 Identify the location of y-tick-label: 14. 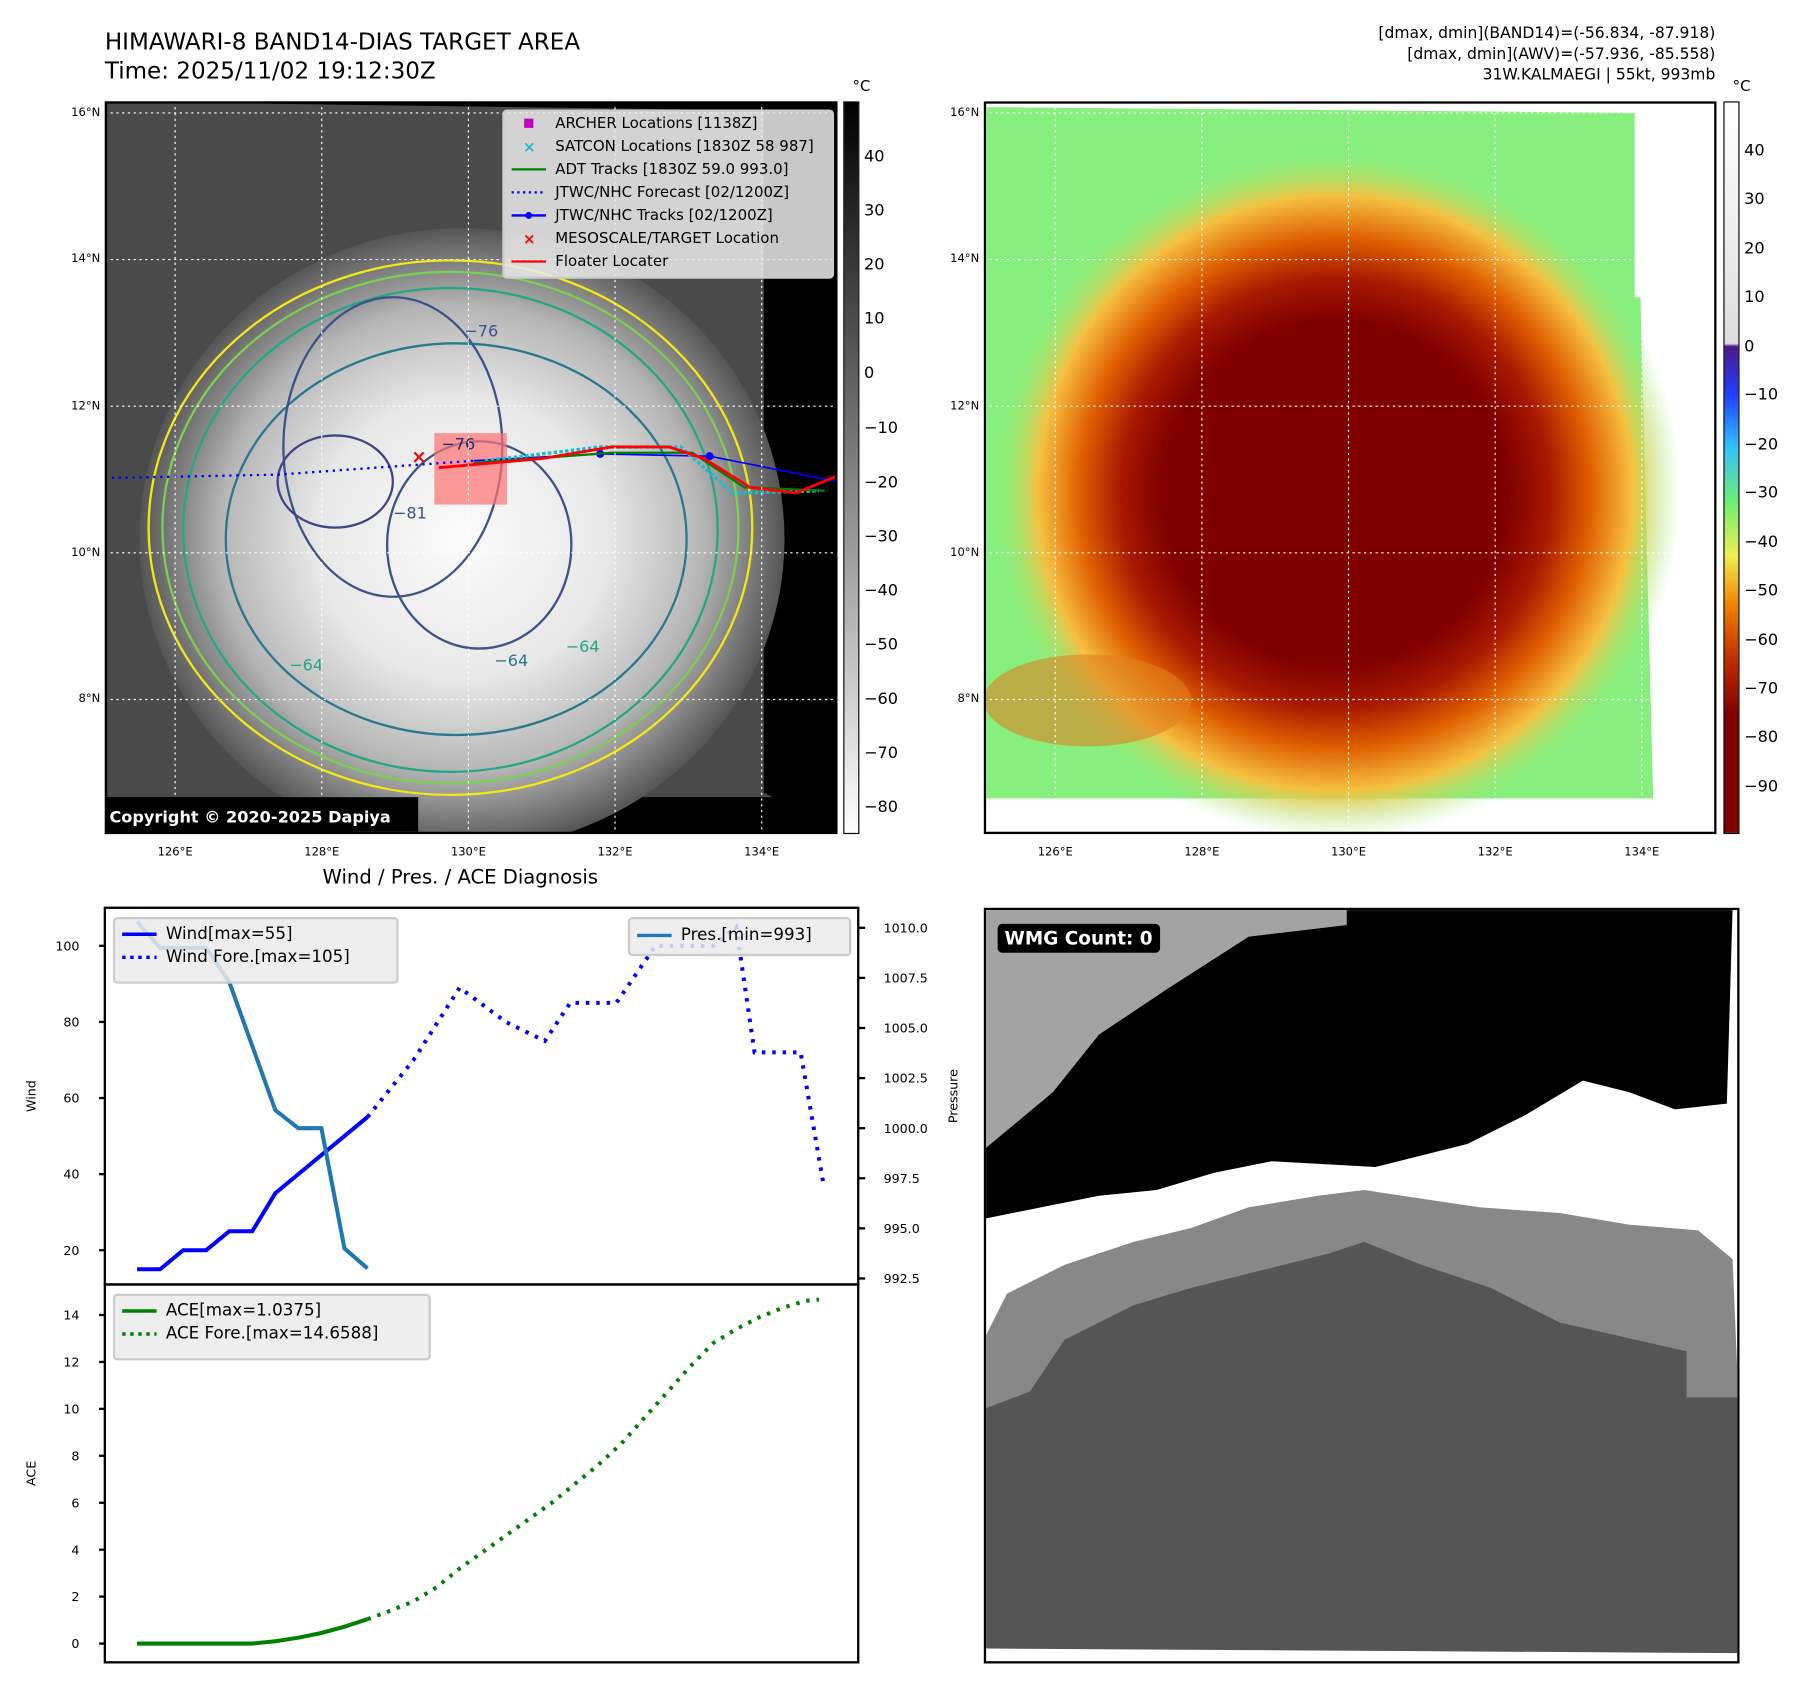
(71, 1315).